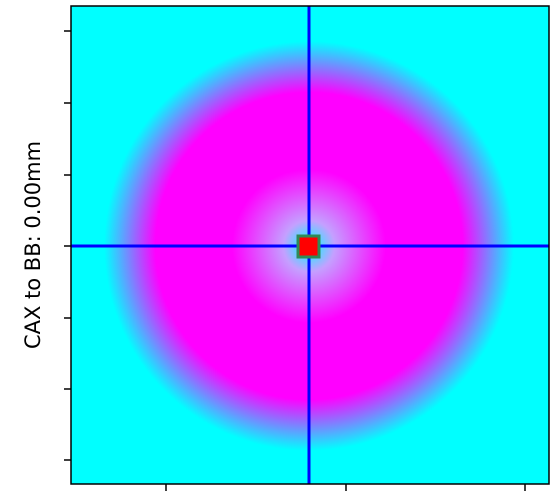 This screenshot has width=551, height=491. I want to click on bb-marker-dot, so click(308, 246).